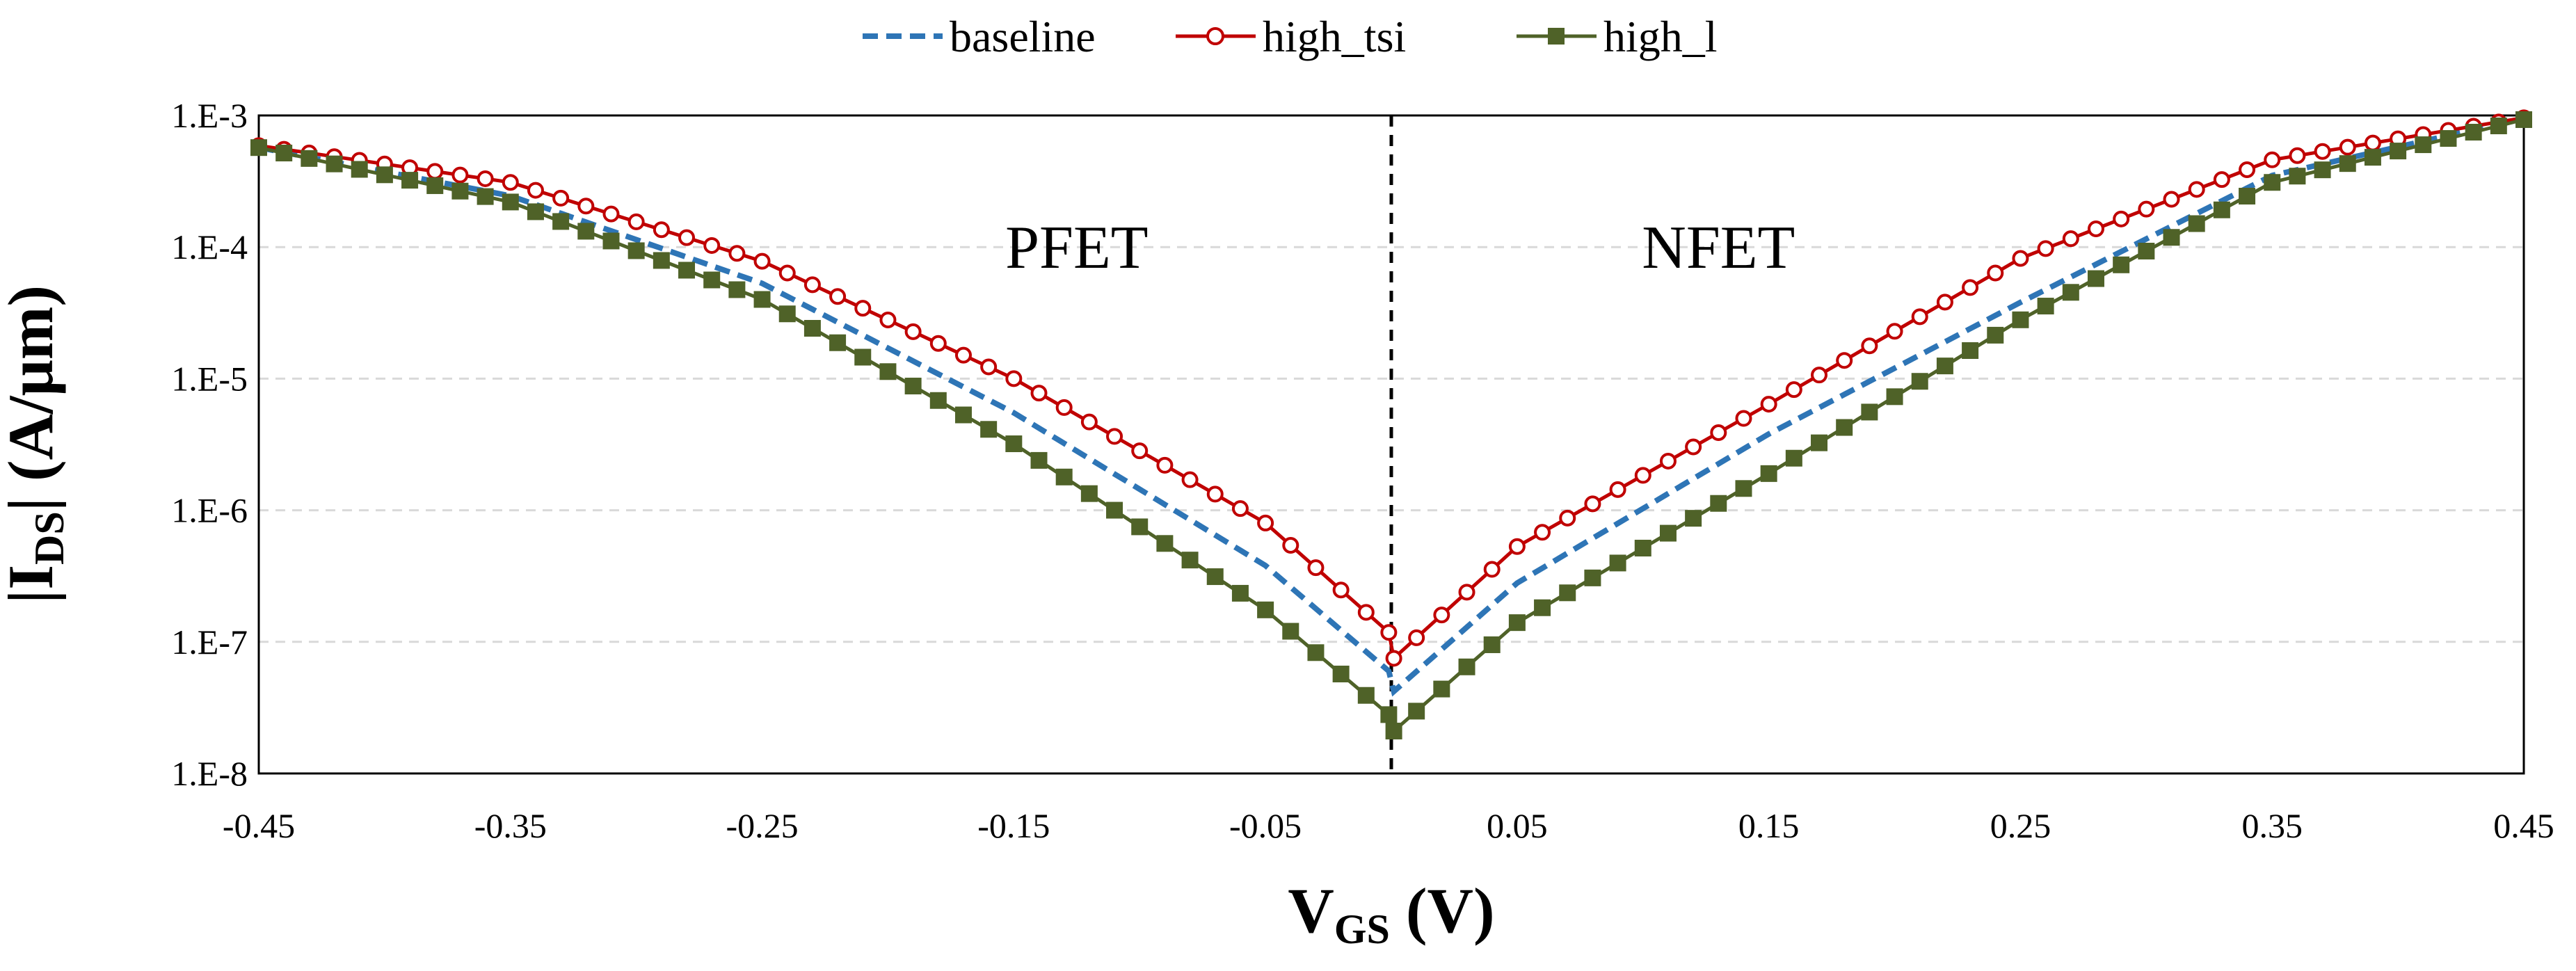 The width and height of the screenshot is (2576, 971). What do you see at coordinates (1517, 826) in the screenshot?
I see `x-tick-label: 0.05` at bounding box center [1517, 826].